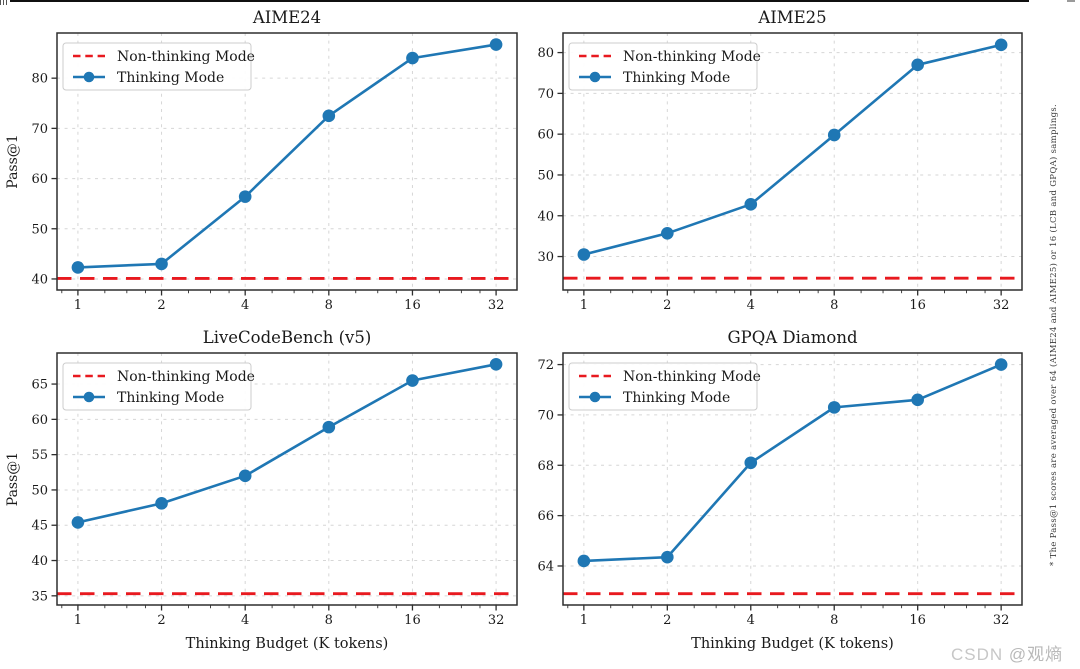 The height and width of the screenshot is (669, 1080). I want to click on y-tick-label: 65, so click(39, 385).